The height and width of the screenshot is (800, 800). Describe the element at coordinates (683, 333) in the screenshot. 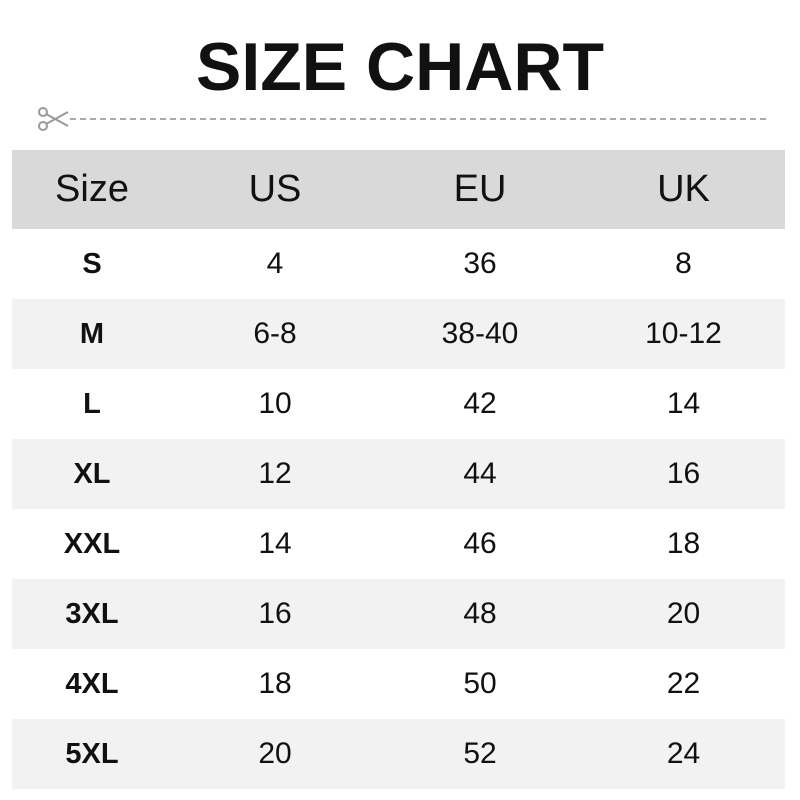

I see `cell-uk: 10-12` at that location.